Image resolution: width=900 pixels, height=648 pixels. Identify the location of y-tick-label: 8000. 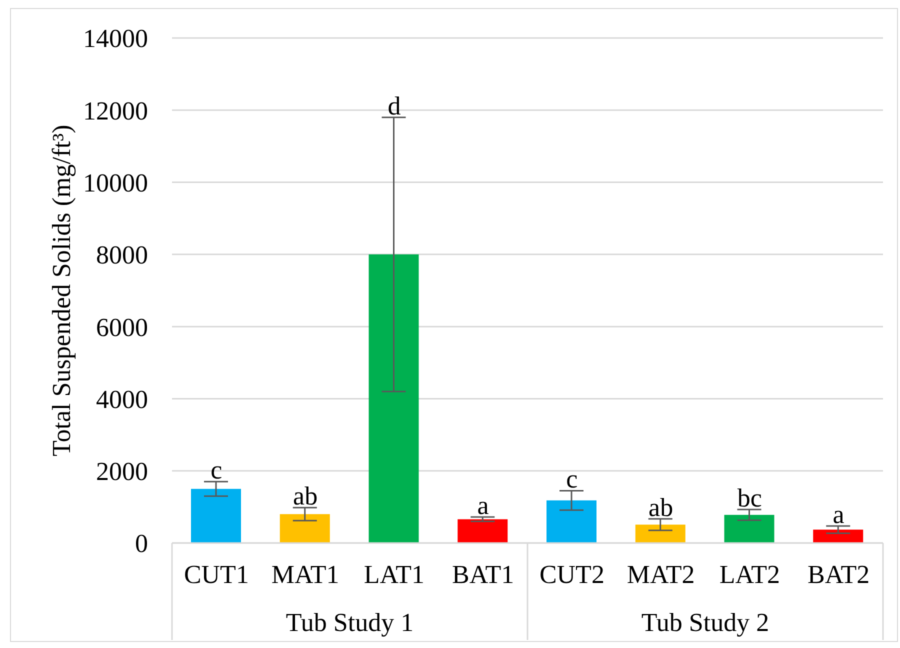
(122, 255).